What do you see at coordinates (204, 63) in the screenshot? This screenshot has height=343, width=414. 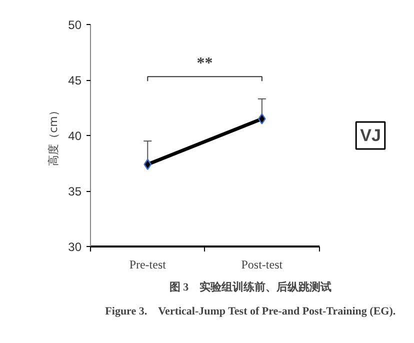 I see `annotation: **` at bounding box center [204, 63].